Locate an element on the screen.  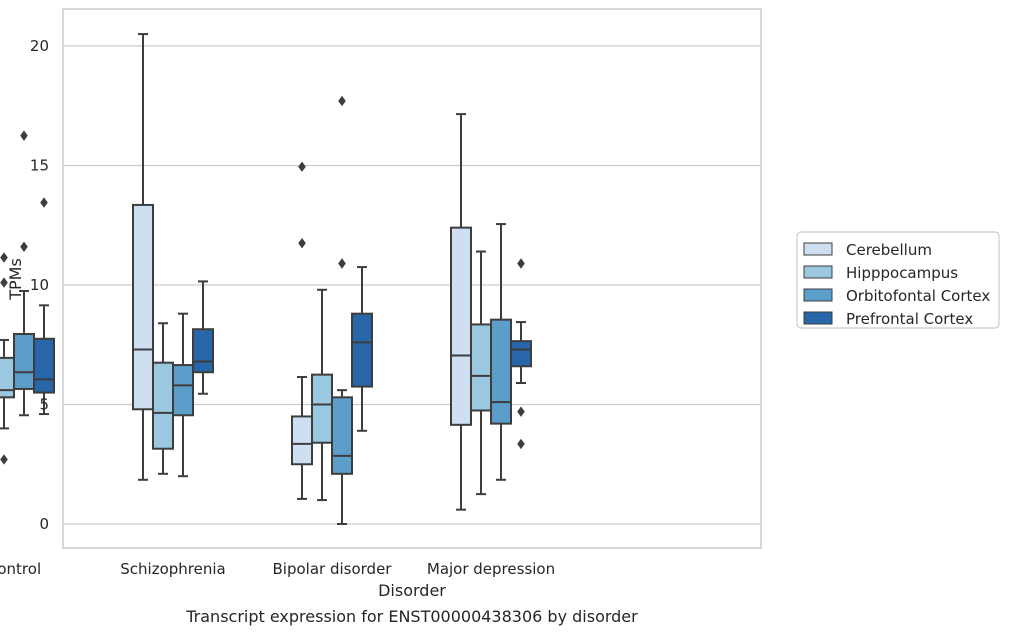
y-tick-label: 5 is located at coordinates (44, 405).